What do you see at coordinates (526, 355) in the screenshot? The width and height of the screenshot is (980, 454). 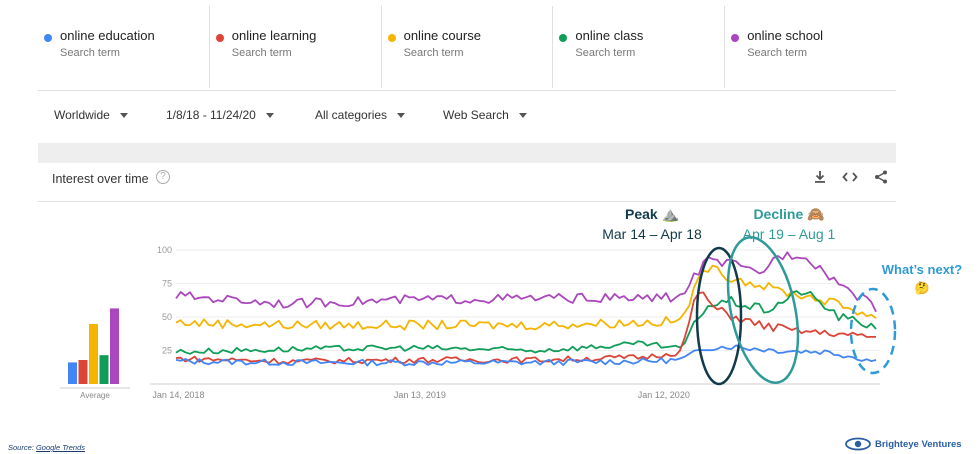 I see `series-line-online-education` at bounding box center [526, 355].